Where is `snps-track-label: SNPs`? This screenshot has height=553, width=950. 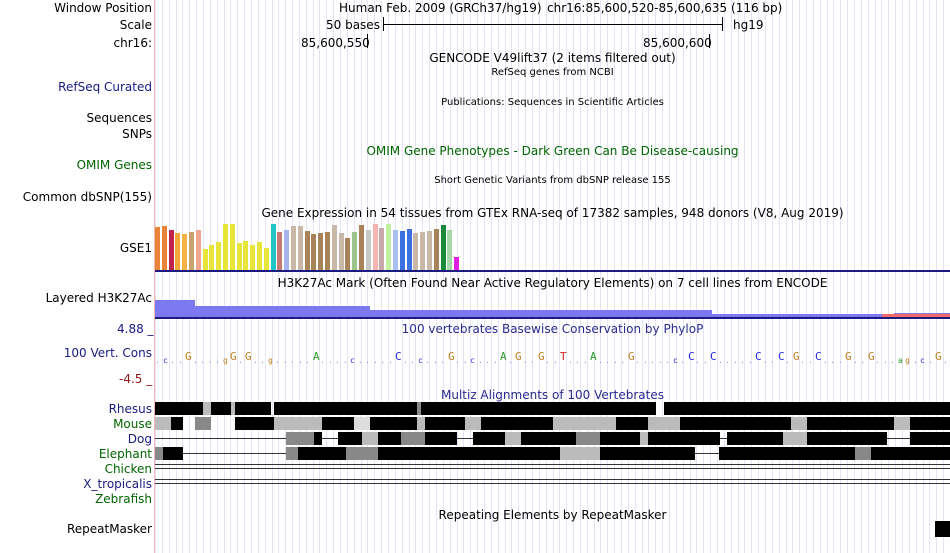
snps-track-label: SNPs is located at coordinates (137, 134).